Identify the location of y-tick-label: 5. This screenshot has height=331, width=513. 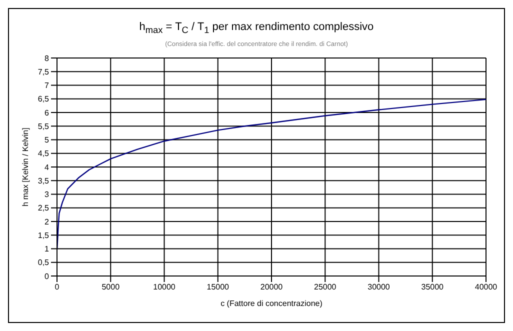
(47, 140).